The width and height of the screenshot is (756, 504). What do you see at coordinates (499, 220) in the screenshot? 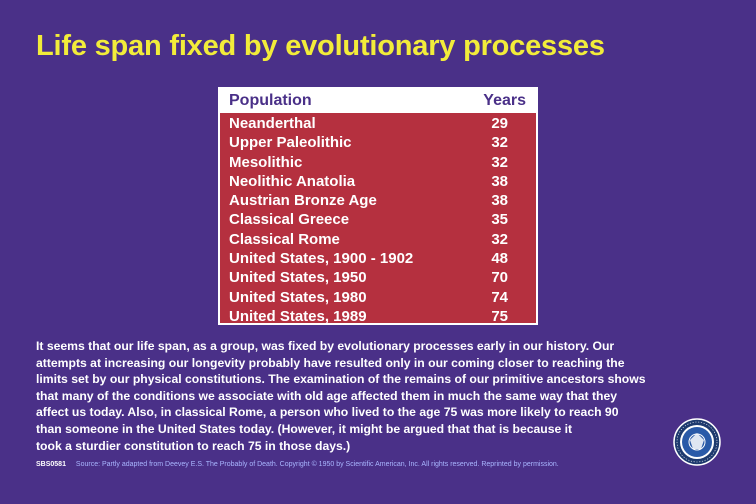
I see `row-years: 35` at bounding box center [499, 220].